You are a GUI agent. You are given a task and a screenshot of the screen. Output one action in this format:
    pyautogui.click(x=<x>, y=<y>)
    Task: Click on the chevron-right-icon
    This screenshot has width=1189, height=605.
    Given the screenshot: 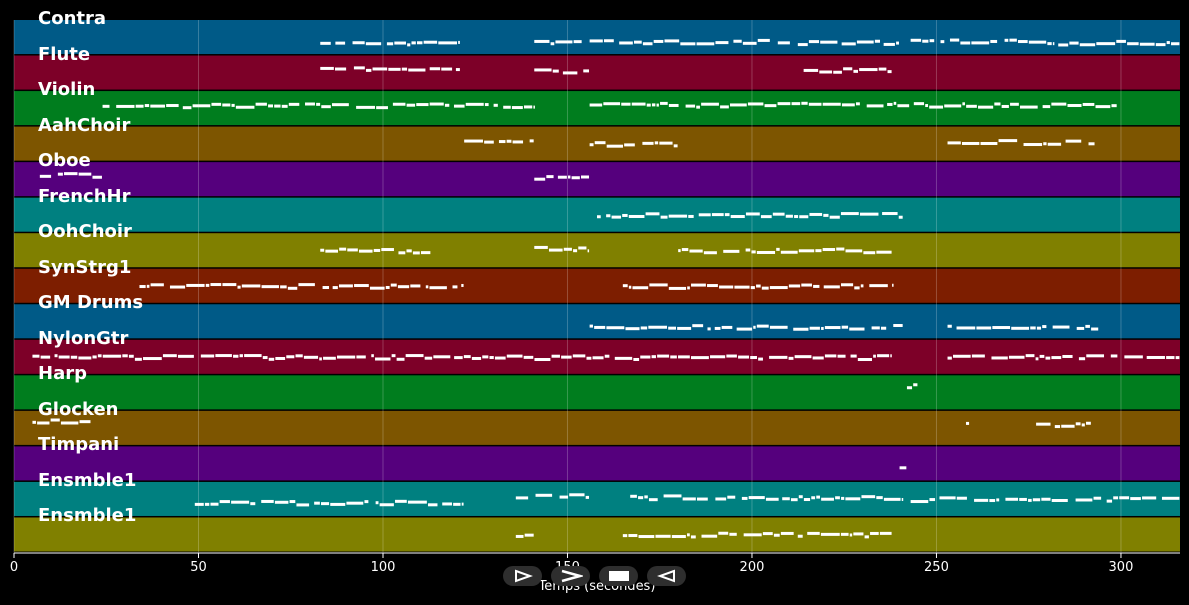 What is the action you would take?
    pyautogui.click(x=572, y=576)
    